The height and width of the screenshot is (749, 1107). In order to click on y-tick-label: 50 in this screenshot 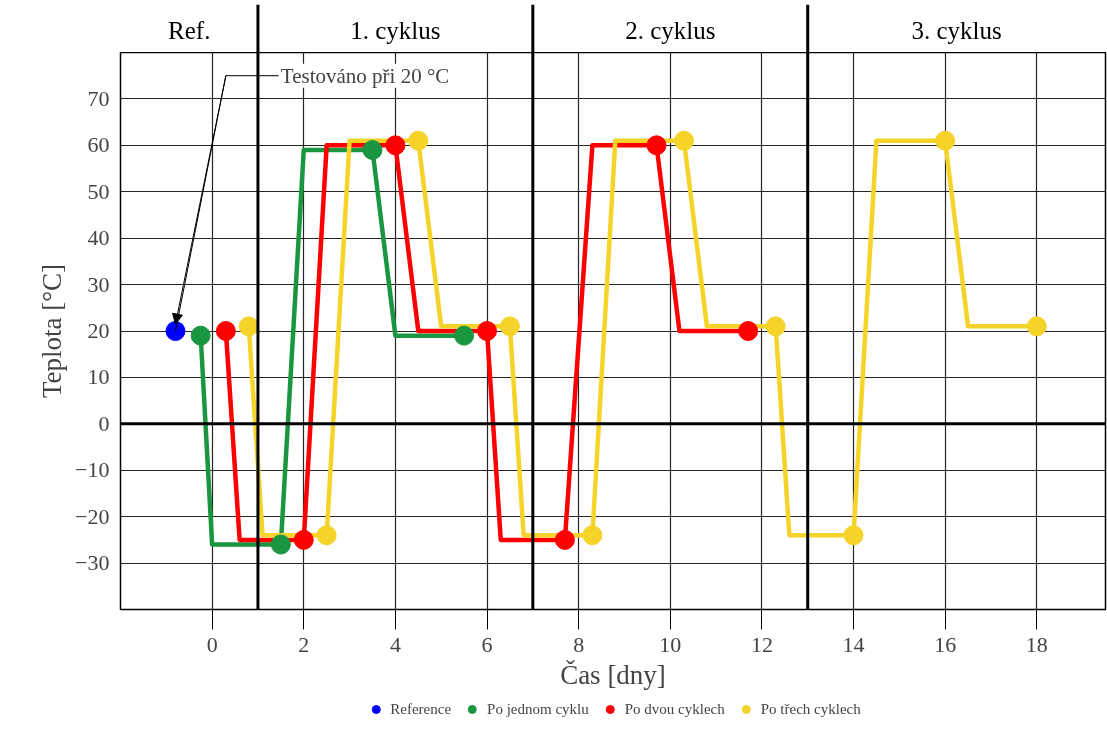, I will do `click(98, 191)`.